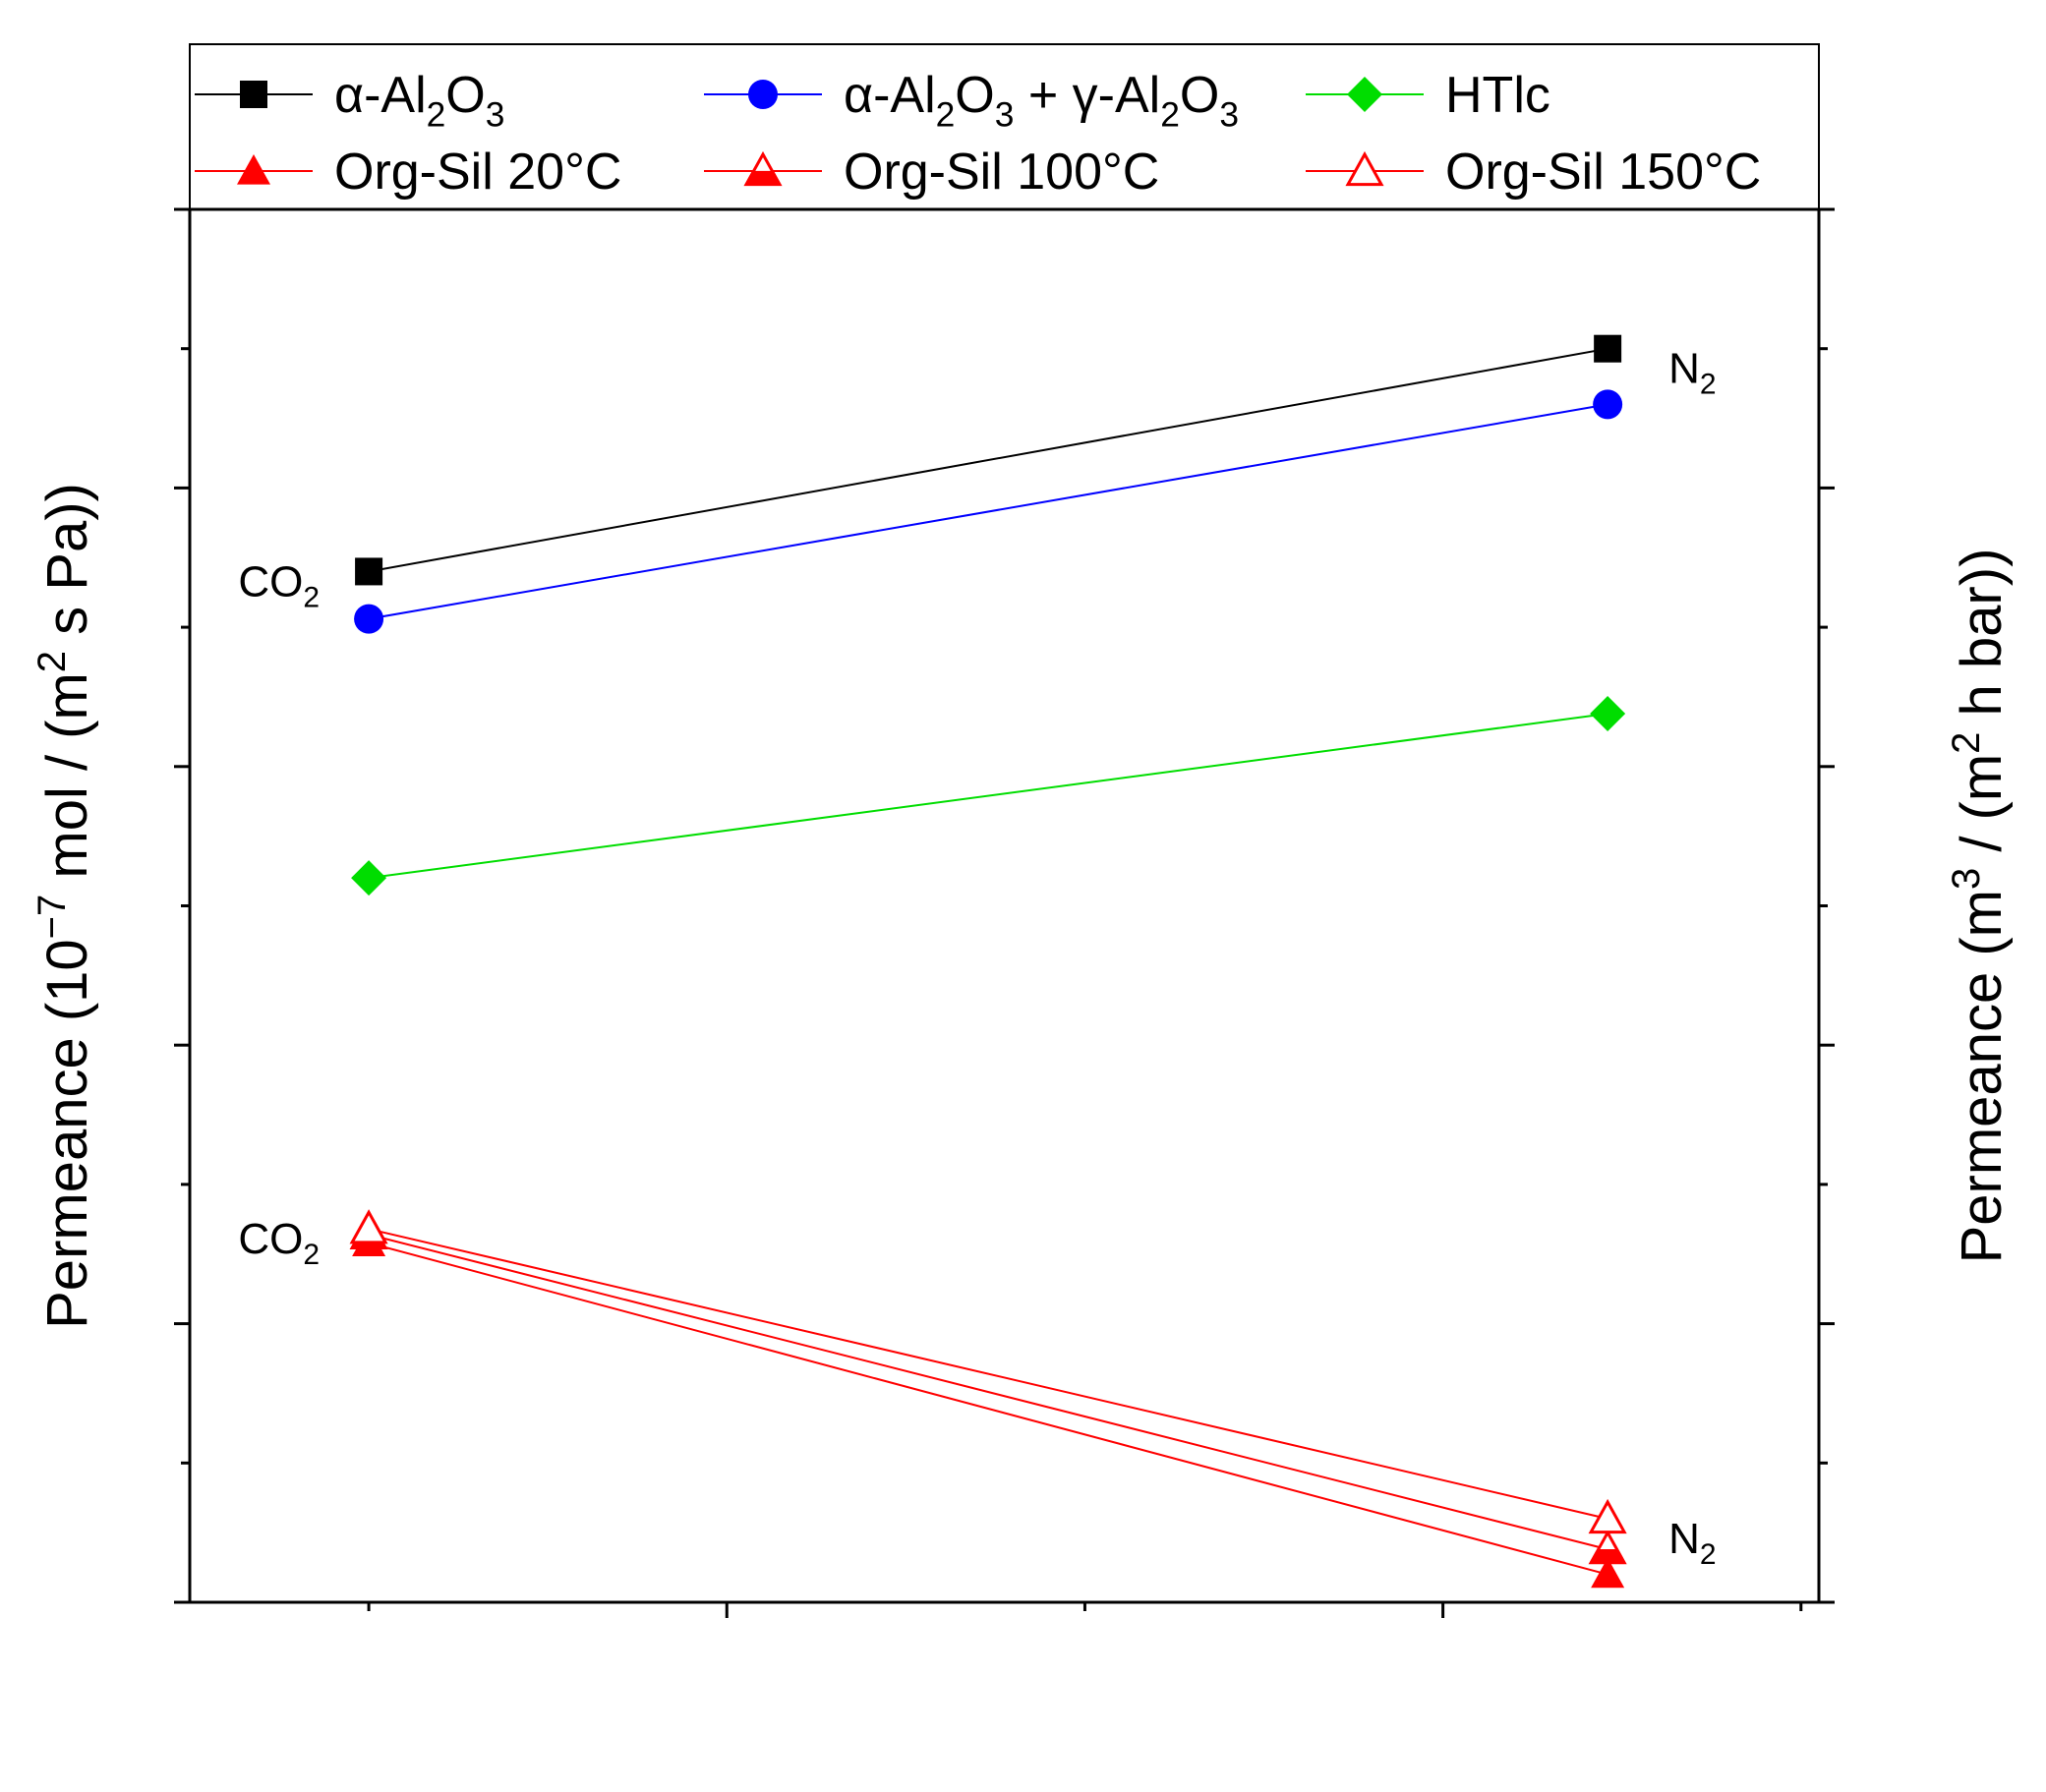  I want to click on legend-label-part: + γ-Al, so click(1087, 95).